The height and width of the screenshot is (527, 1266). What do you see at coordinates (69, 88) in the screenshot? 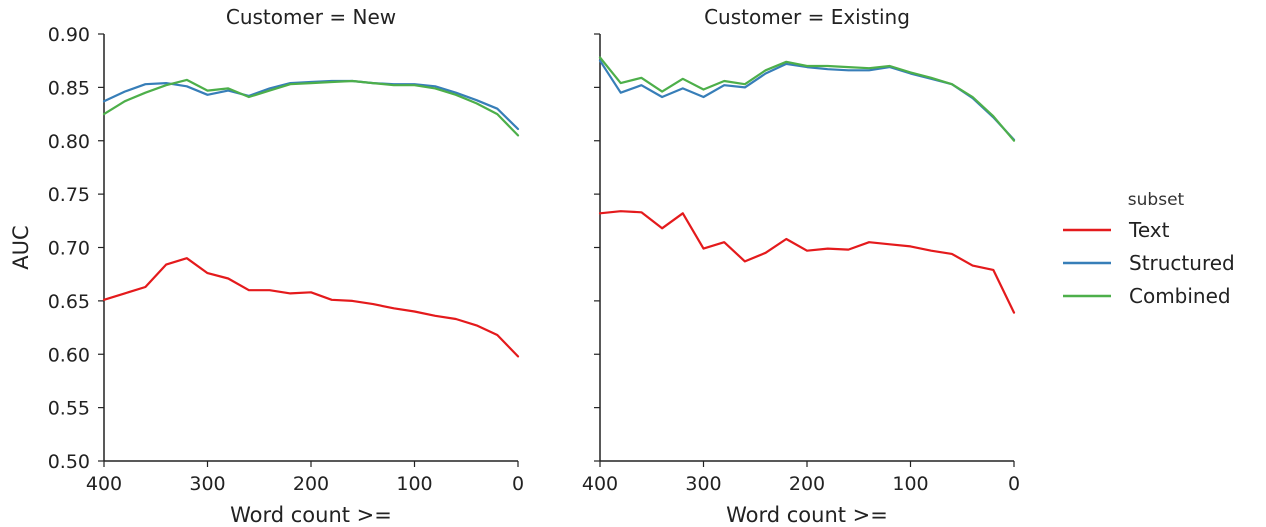
I see `y-tick-label: 0.85` at bounding box center [69, 88].